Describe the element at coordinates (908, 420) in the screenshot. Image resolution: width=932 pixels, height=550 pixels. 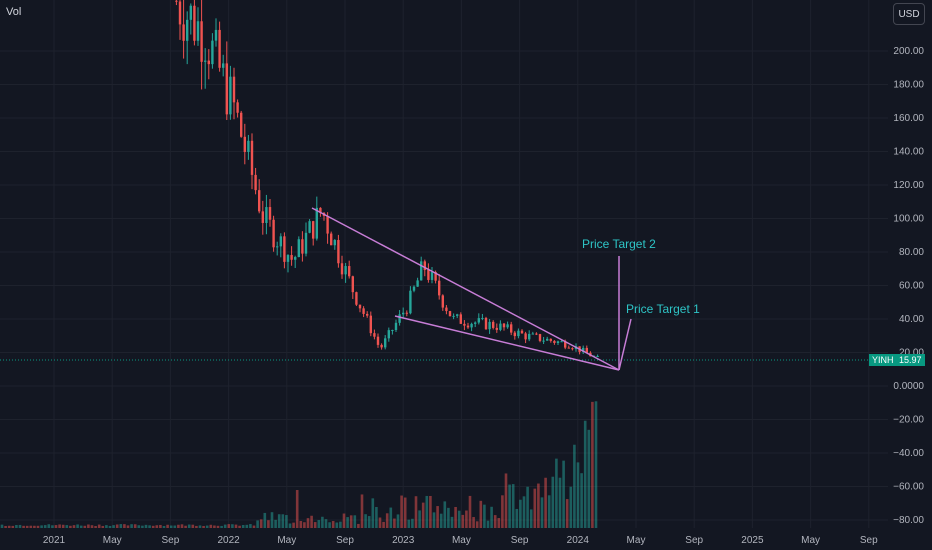
I see `y-tick-label: −20.00` at that location.